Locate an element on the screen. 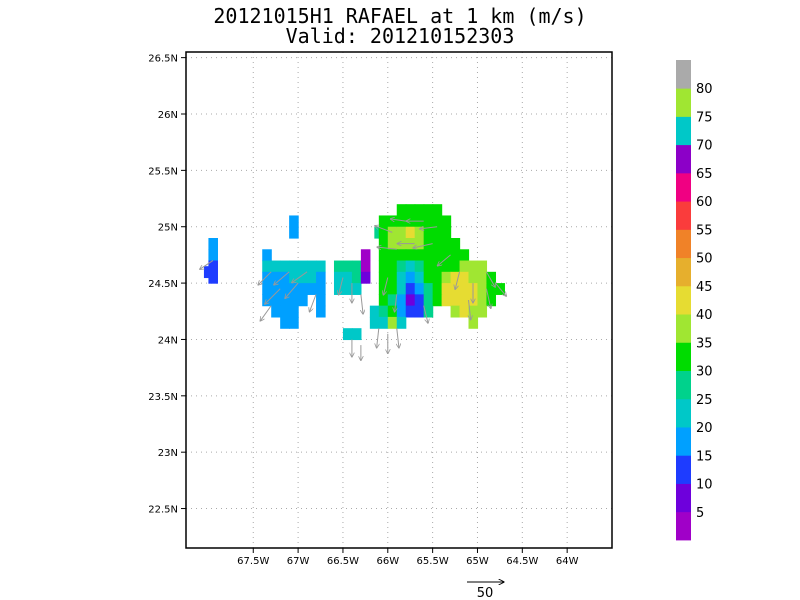  y-tick-label: 24N is located at coordinates (168, 340).